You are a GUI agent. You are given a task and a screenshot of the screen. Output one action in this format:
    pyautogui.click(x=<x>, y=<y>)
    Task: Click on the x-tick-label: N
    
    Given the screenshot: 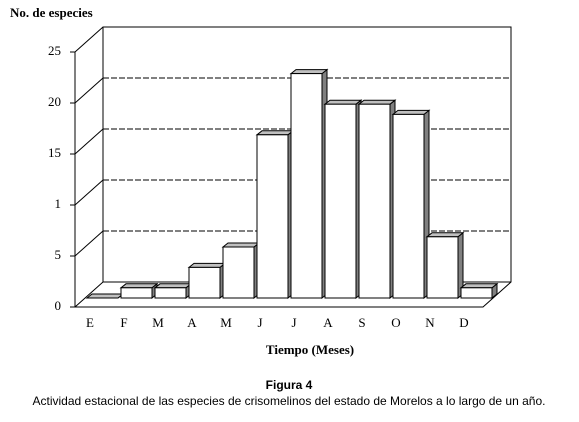 What is the action you would take?
    pyautogui.click(x=430, y=322)
    